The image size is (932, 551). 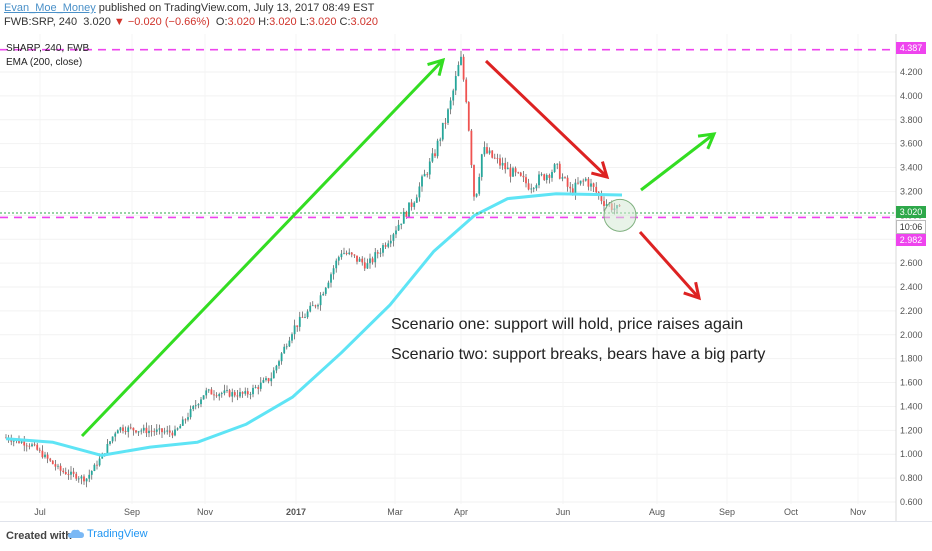 I want to click on y-tick-label: 2.200, so click(x=911, y=311).